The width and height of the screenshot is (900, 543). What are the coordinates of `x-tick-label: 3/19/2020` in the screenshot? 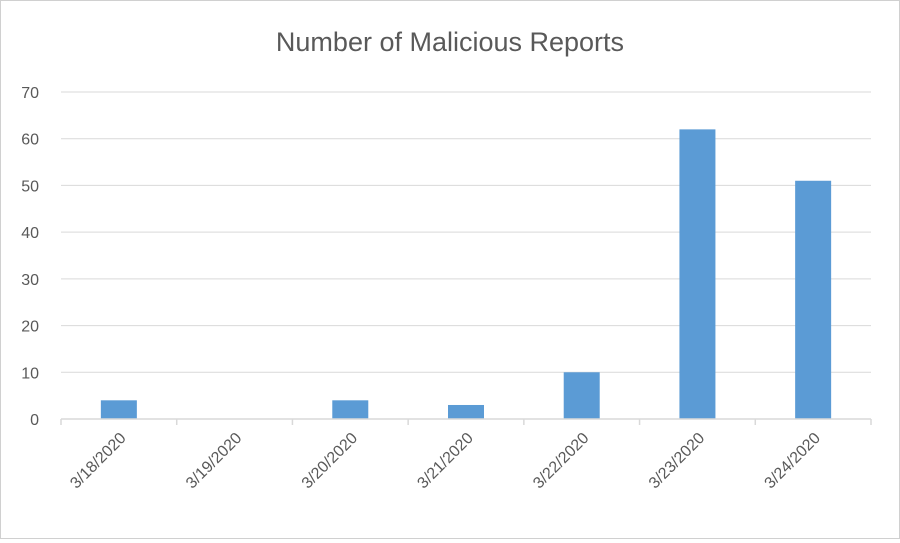 It's located at (214, 461).